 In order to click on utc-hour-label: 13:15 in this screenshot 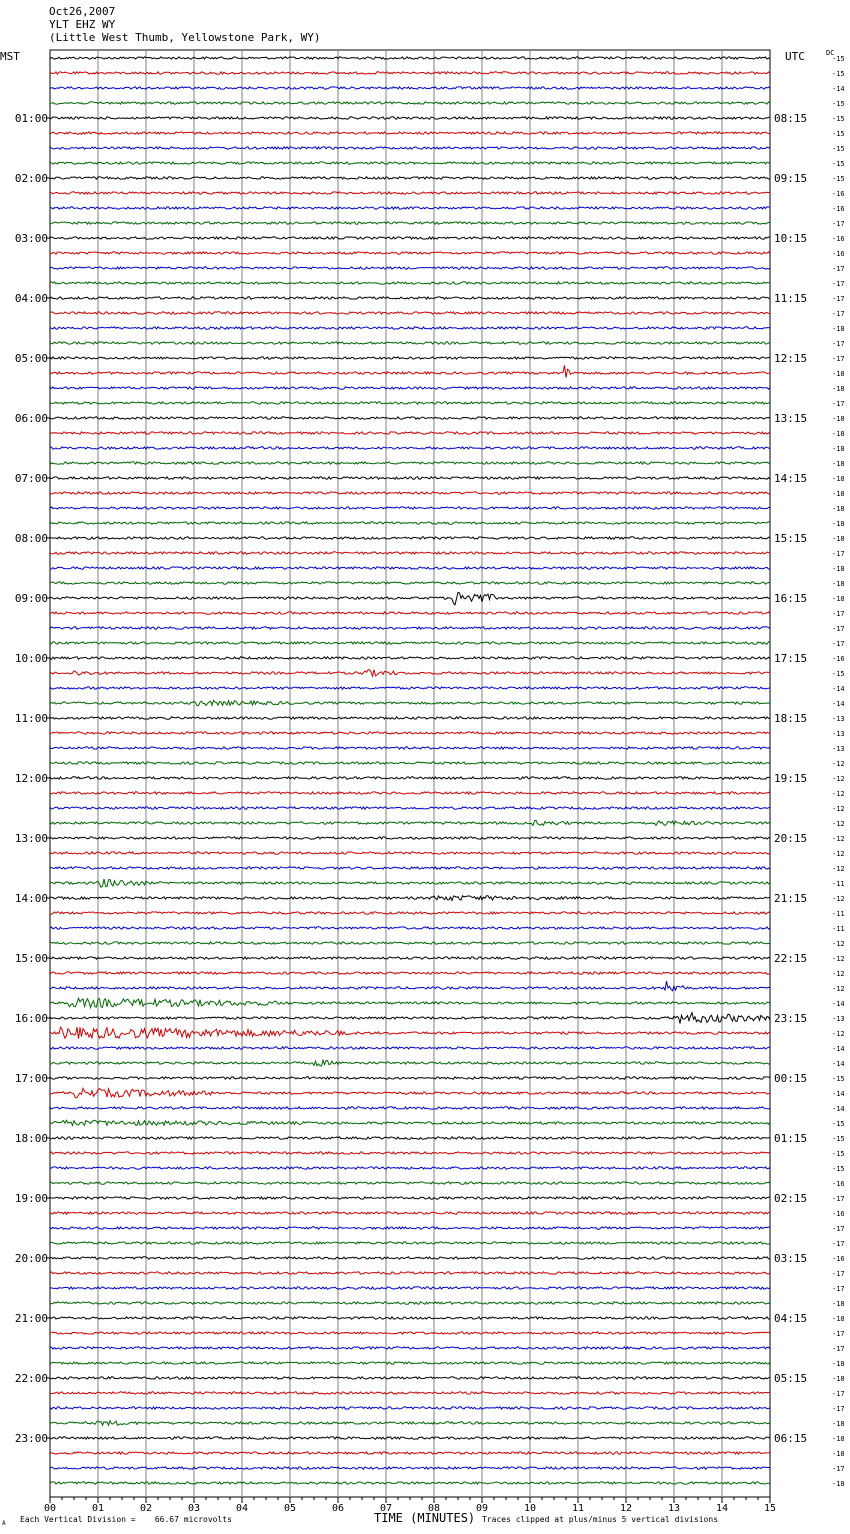, I will do `click(790, 418)`.